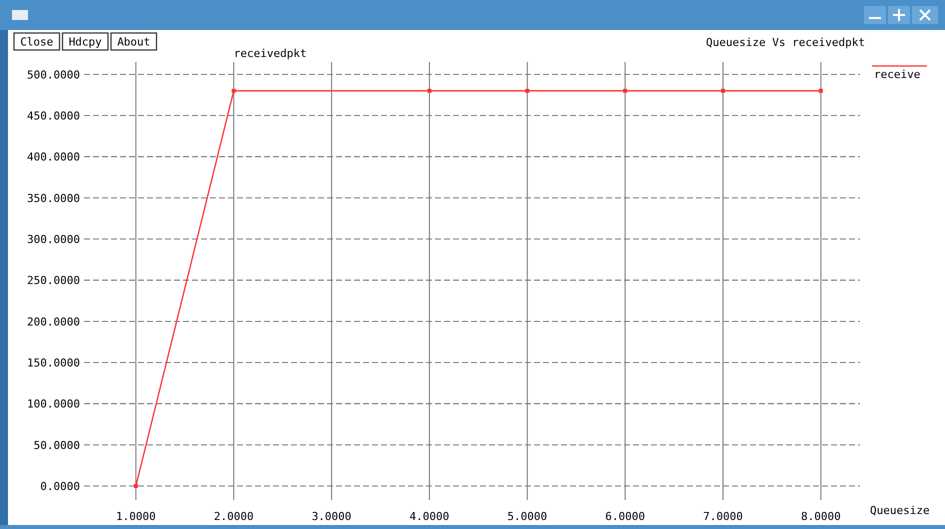  I want to click on y-axis-title: receivedpkt, so click(270, 53).